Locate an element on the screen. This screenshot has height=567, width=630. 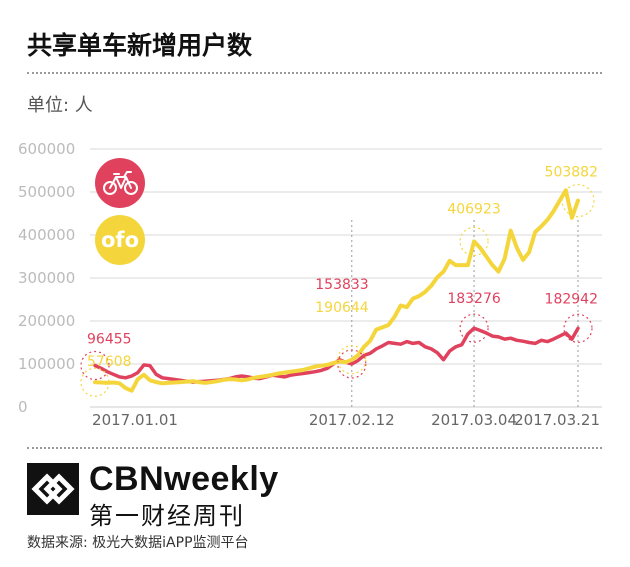
y-tick-label: 600000 is located at coordinates (46, 149).